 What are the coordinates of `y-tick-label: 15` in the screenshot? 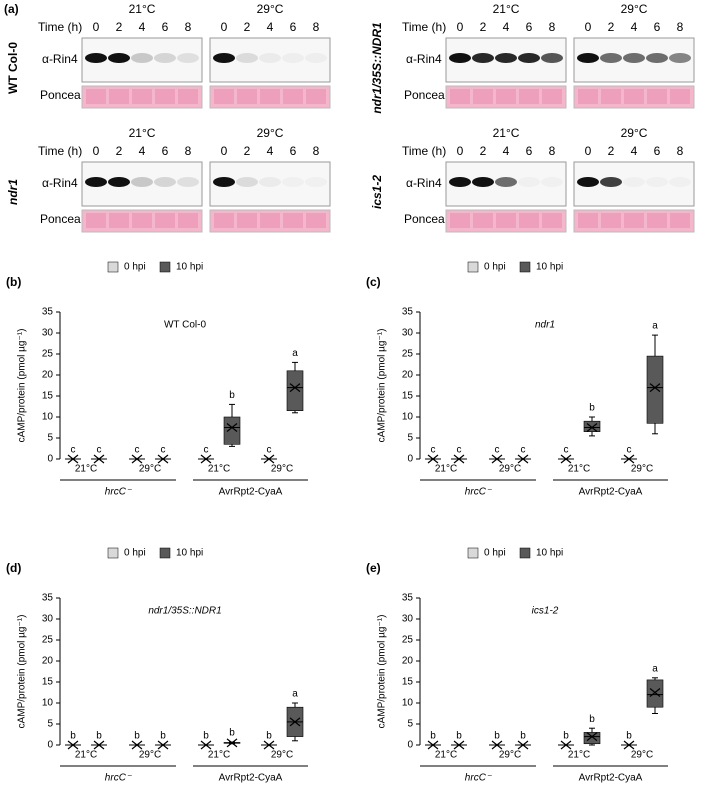 It's located at (408, 396).